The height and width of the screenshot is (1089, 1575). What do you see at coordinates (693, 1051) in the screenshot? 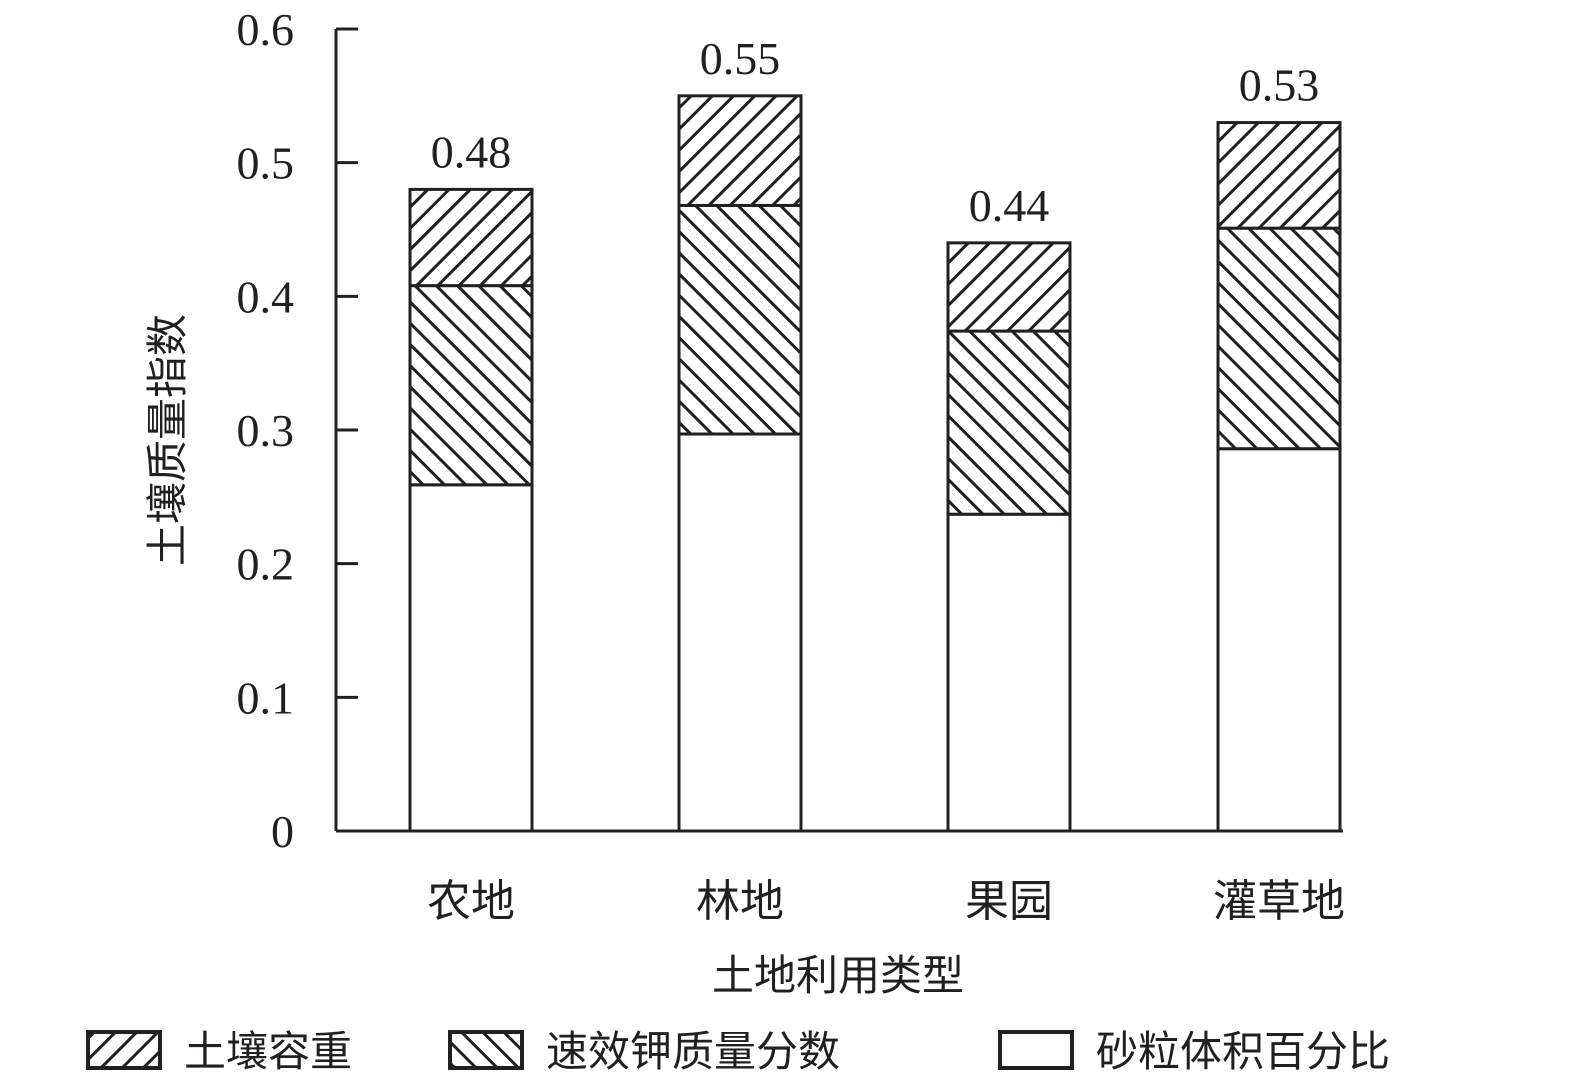
I see `legend-label: 速效钾质量分数` at bounding box center [693, 1051].